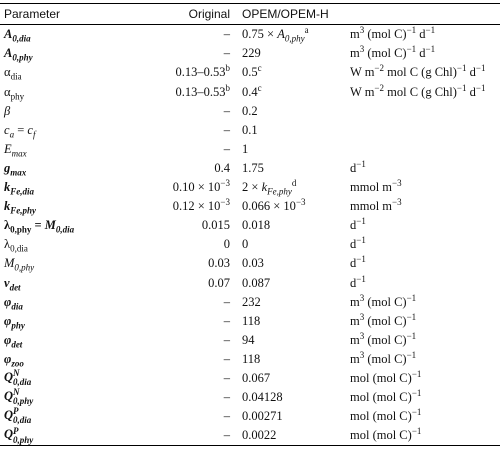 Image resolution: width=500 pixels, height=452 pixels. Describe the element at coordinates (68, 53) in the screenshot. I see `table-cell: A0,phy` at that location.